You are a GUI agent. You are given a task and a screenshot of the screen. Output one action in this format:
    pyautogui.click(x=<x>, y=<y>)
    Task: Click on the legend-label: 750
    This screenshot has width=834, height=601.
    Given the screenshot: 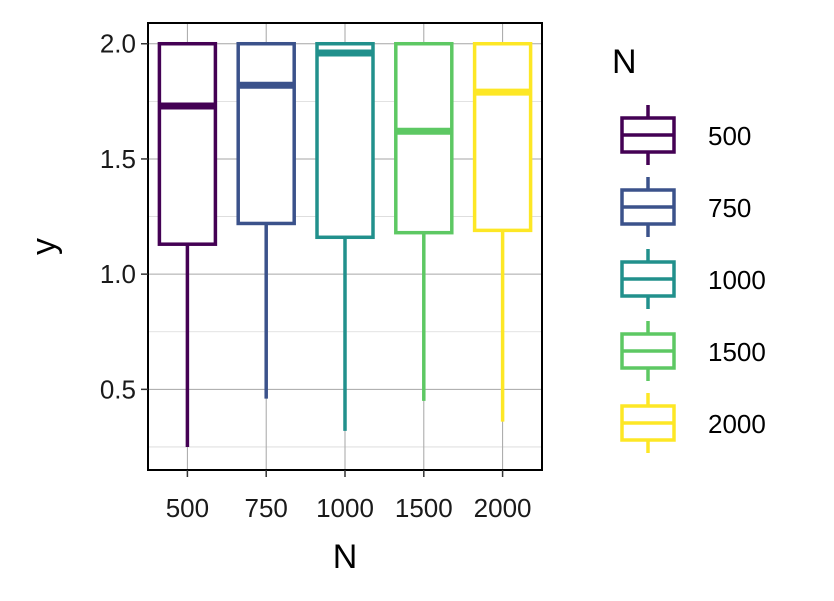 What is the action you would take?
    pyautogui.click(x=729, y=208)
    